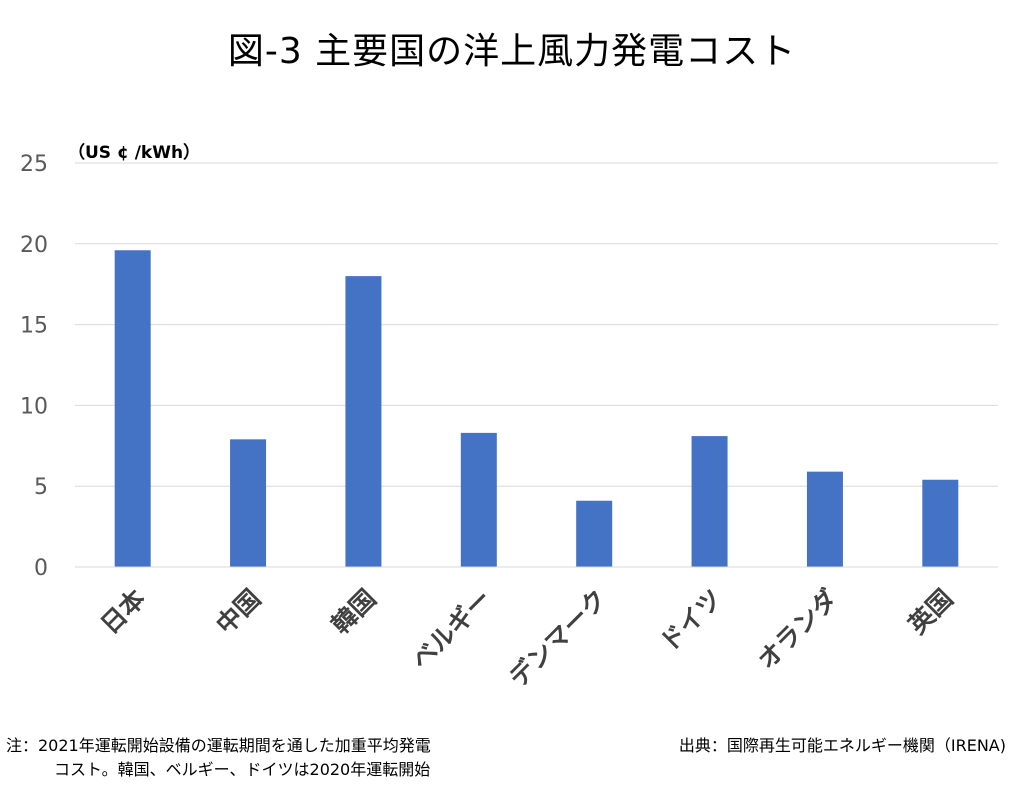  What do you see at coordinates (512, 51) in the screenshot?
I see `chart-title: 図-3 主要国の洋上風力発電コスト` at bounding box center [512, 51].